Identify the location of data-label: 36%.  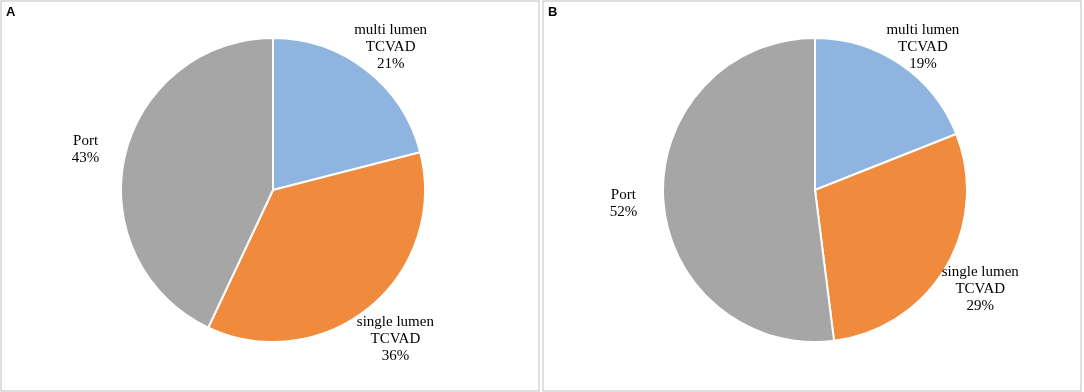
(395, 354).